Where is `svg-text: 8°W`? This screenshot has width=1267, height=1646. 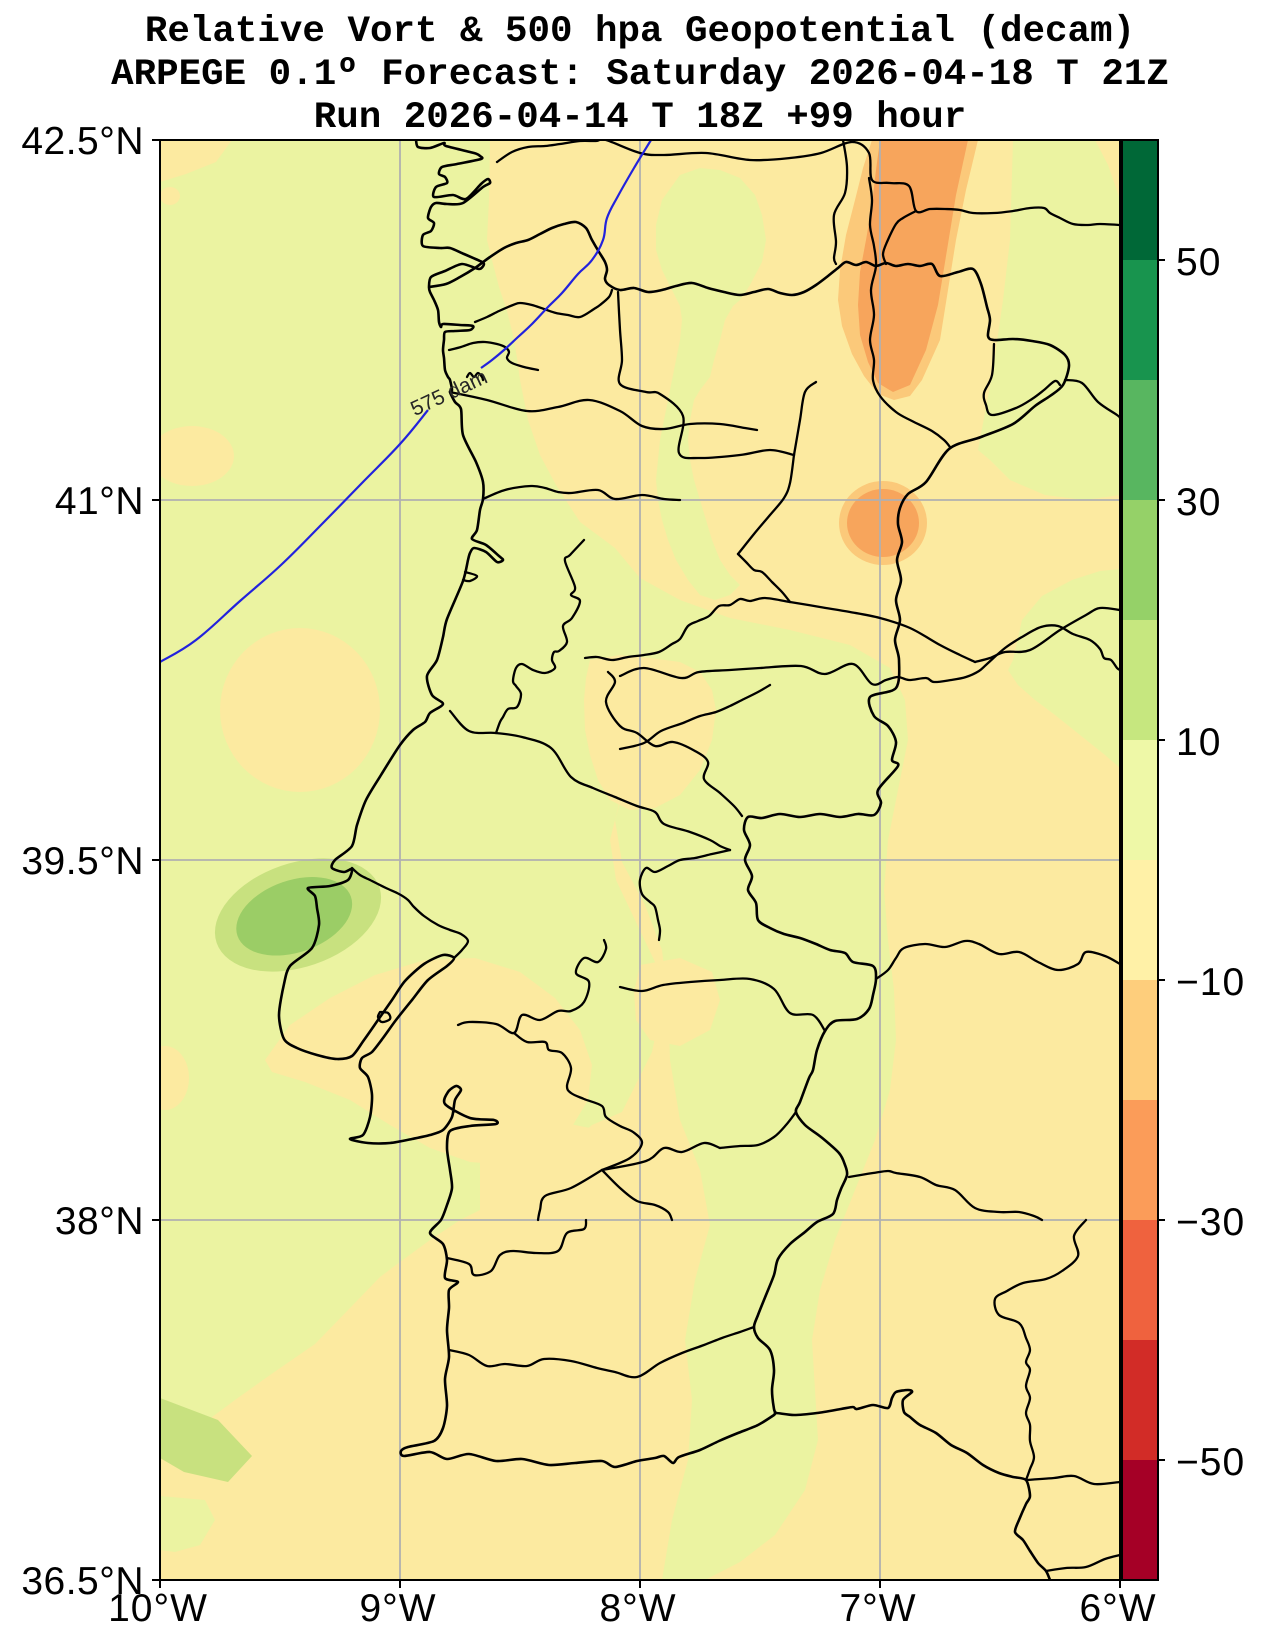 svg-text: 8°W is located at coordinates (637, 1608).